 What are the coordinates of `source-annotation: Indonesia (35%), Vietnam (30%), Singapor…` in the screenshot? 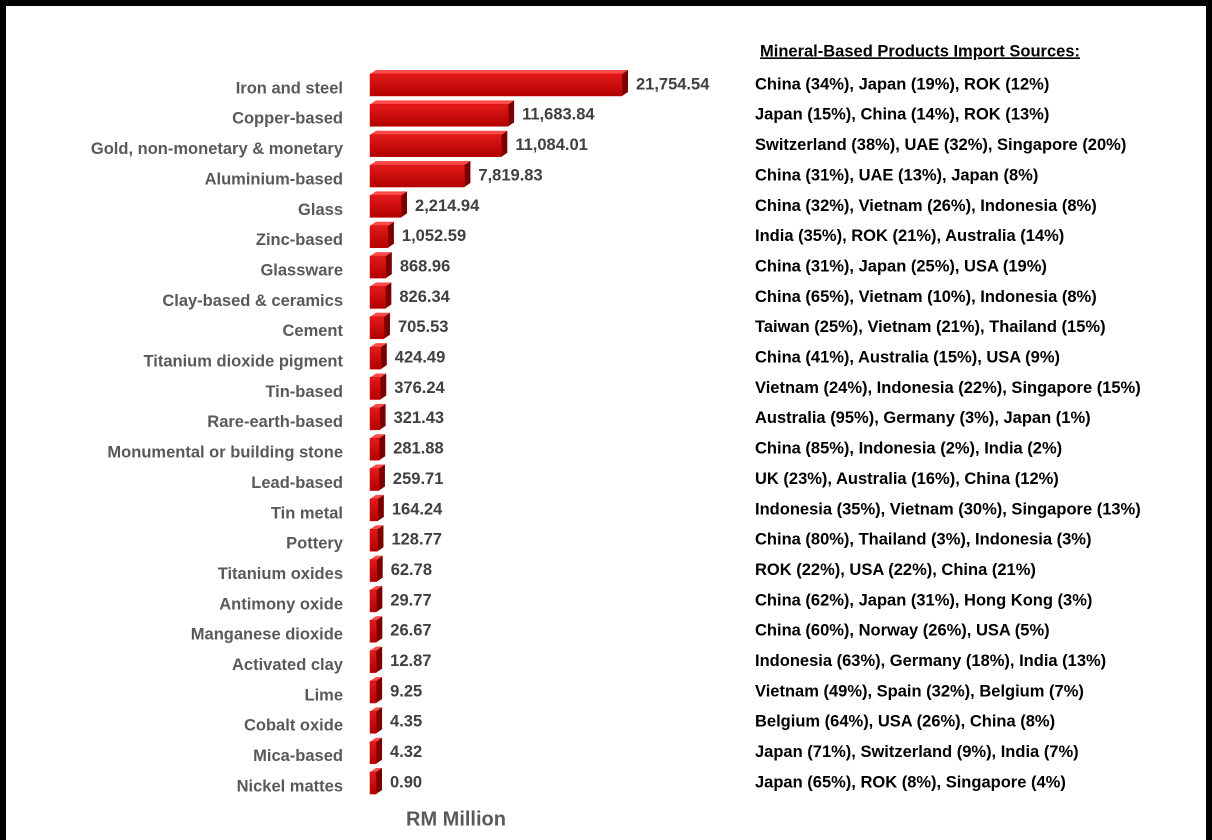 It's located at (948, 509).